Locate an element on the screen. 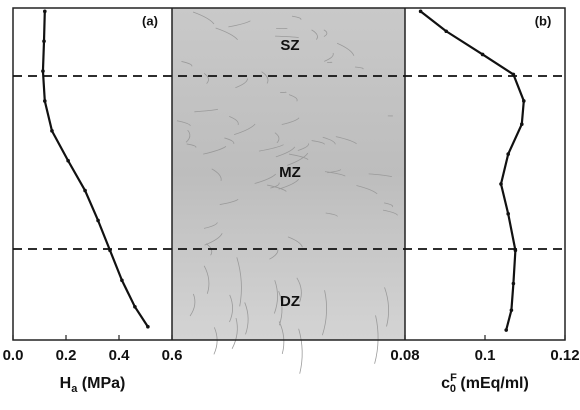  x-tick-label: 0.0 is located at coordinates (13, 355).